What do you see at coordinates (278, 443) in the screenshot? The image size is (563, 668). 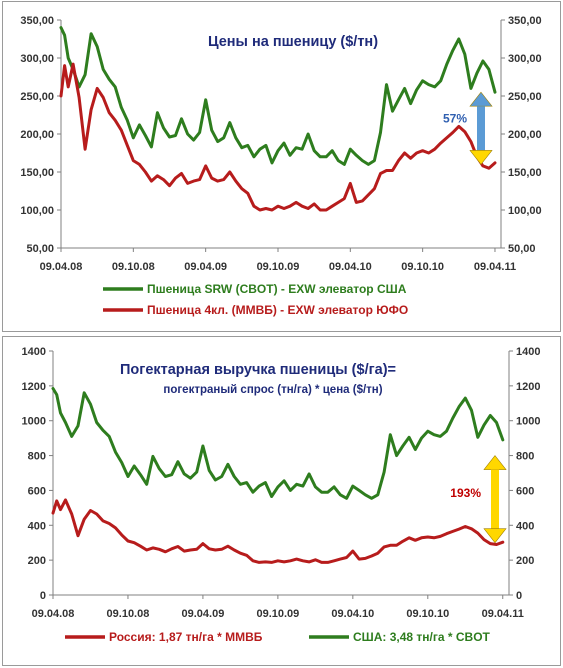 I see `series-line-green` at bounding box center [278, 443].